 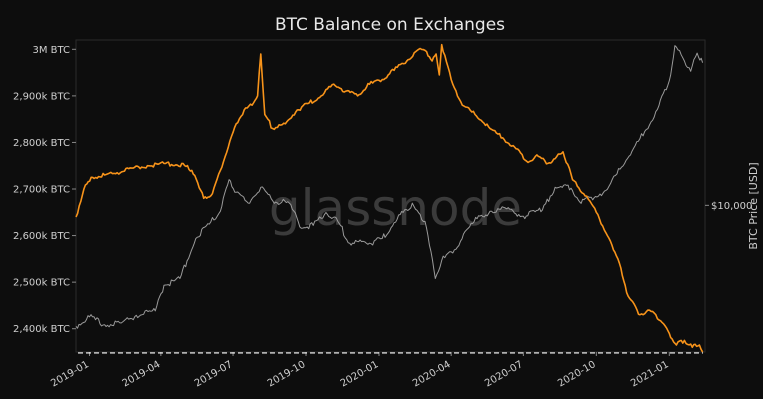 I want to click on y-left-tick-label: 3M BTC, so click(x=51, y=50).